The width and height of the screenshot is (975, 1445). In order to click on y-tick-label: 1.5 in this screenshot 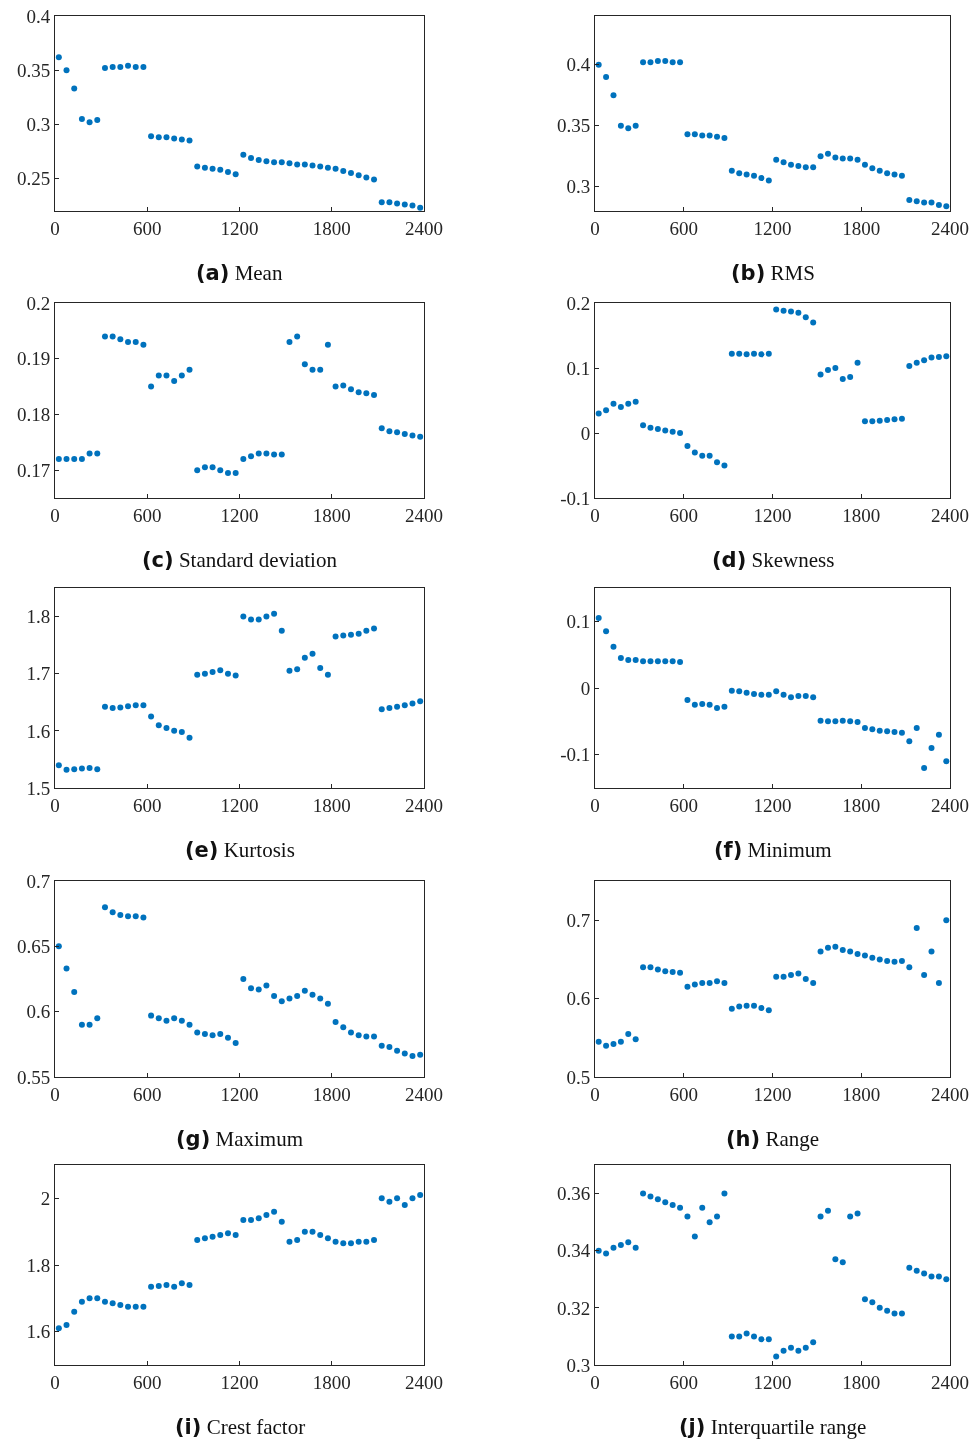, I will do `click(38, 788)`.